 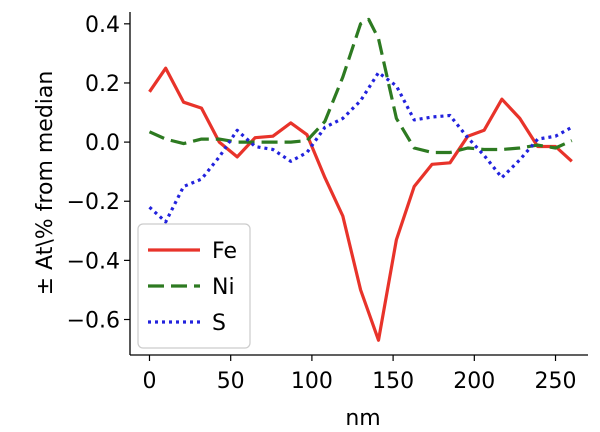 I want to click on x-axis-title: nm, so click(x=362, y=418).